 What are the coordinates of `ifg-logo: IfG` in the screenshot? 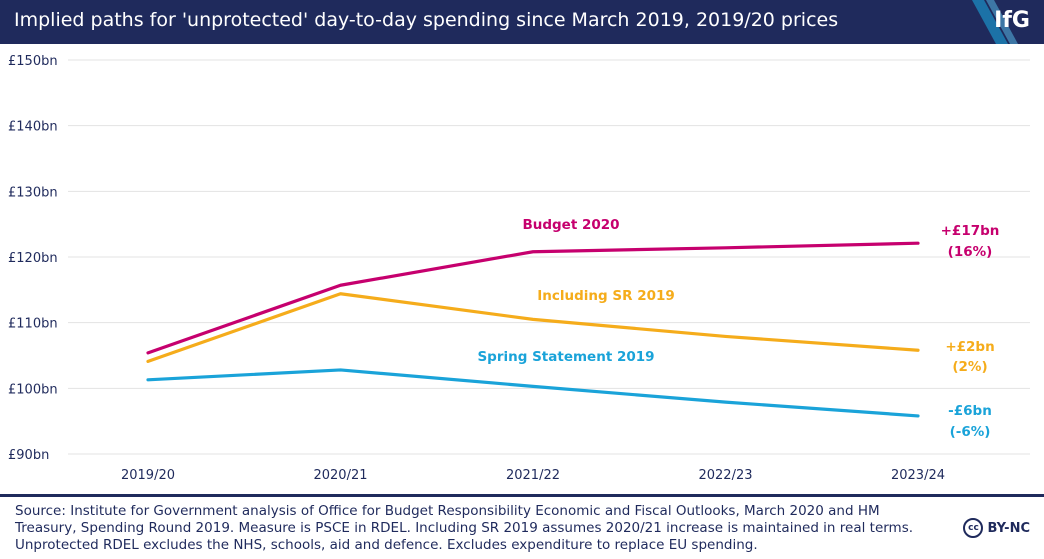 It's located at (1004, 22).